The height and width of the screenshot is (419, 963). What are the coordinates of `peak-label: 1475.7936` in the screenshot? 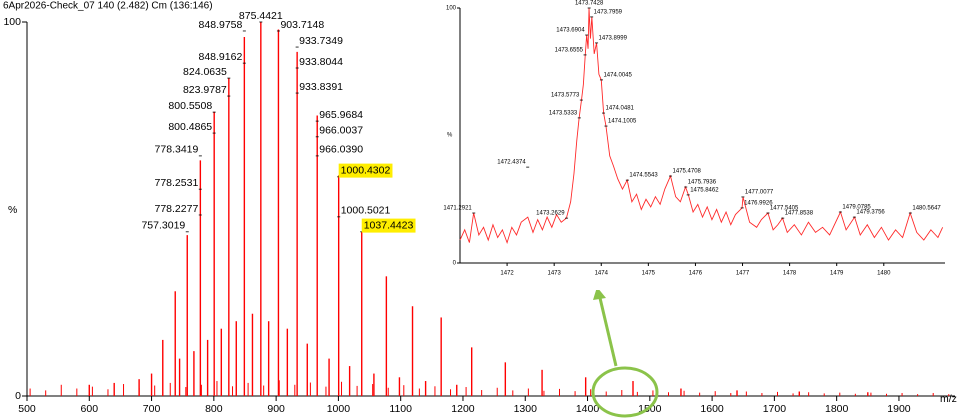 It's located at (702, 183).